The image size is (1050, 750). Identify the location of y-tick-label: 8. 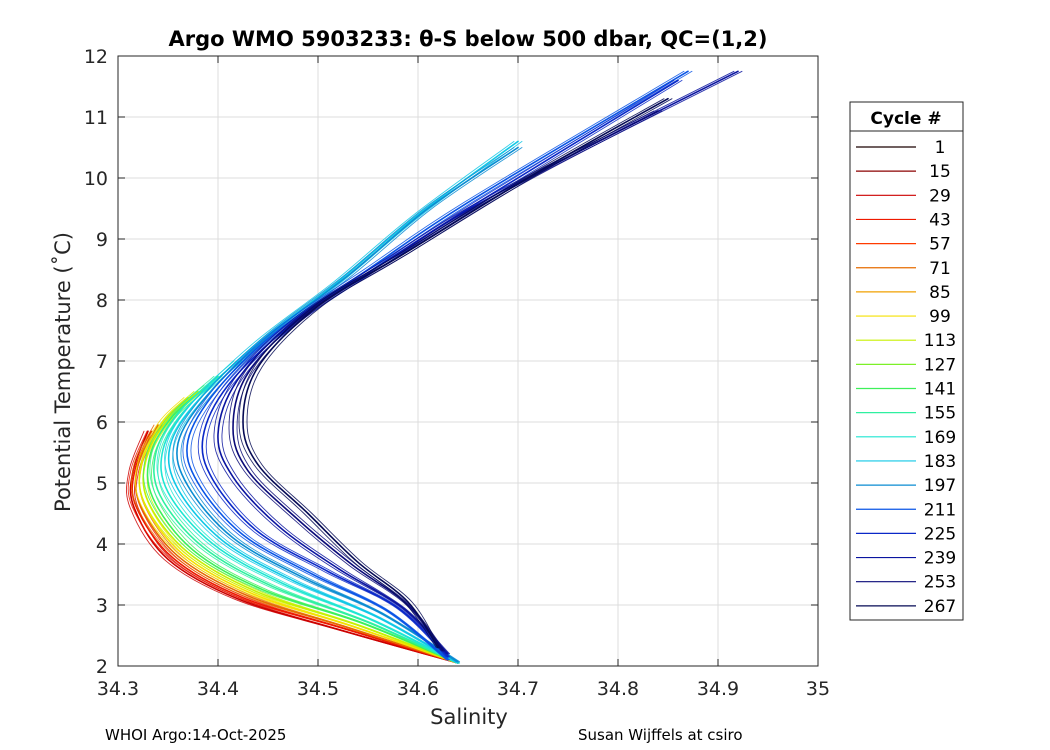
(102, 301).